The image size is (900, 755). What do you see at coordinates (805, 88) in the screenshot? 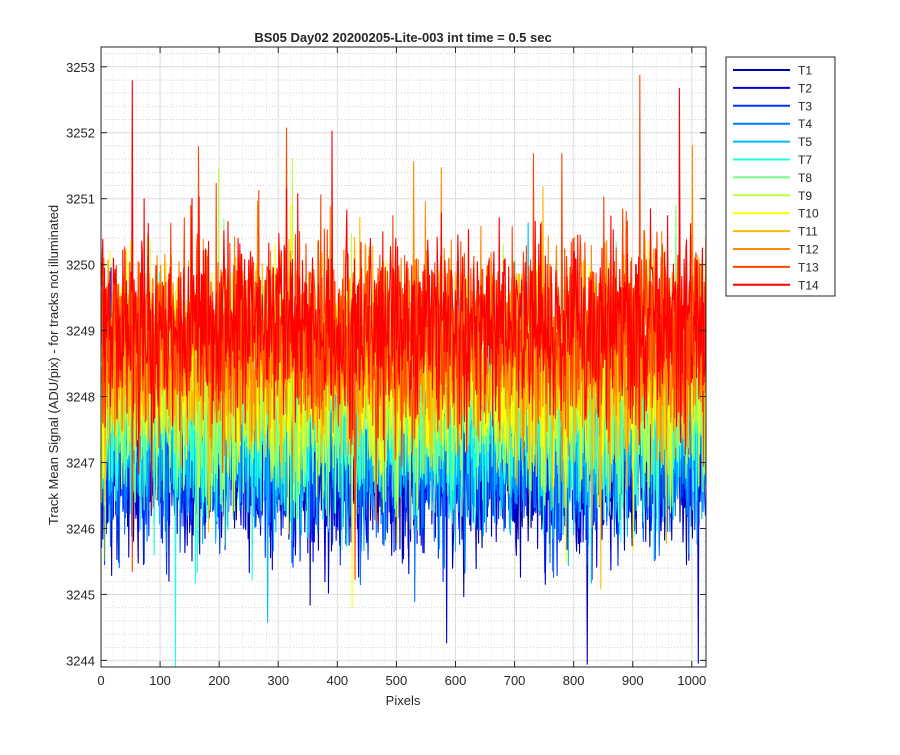
I see `legend-label-t2: T2` at bounding box center [805, 88].